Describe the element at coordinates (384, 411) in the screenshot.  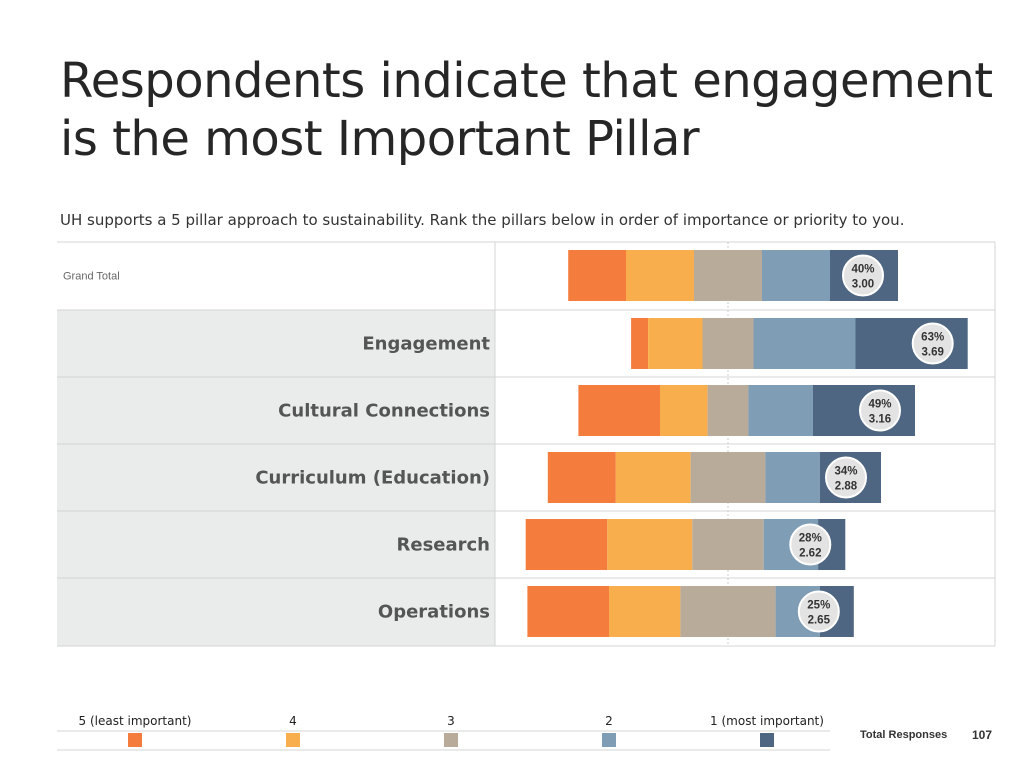
I see `category-label-cultural-connections: Cultural Connections` at that location.